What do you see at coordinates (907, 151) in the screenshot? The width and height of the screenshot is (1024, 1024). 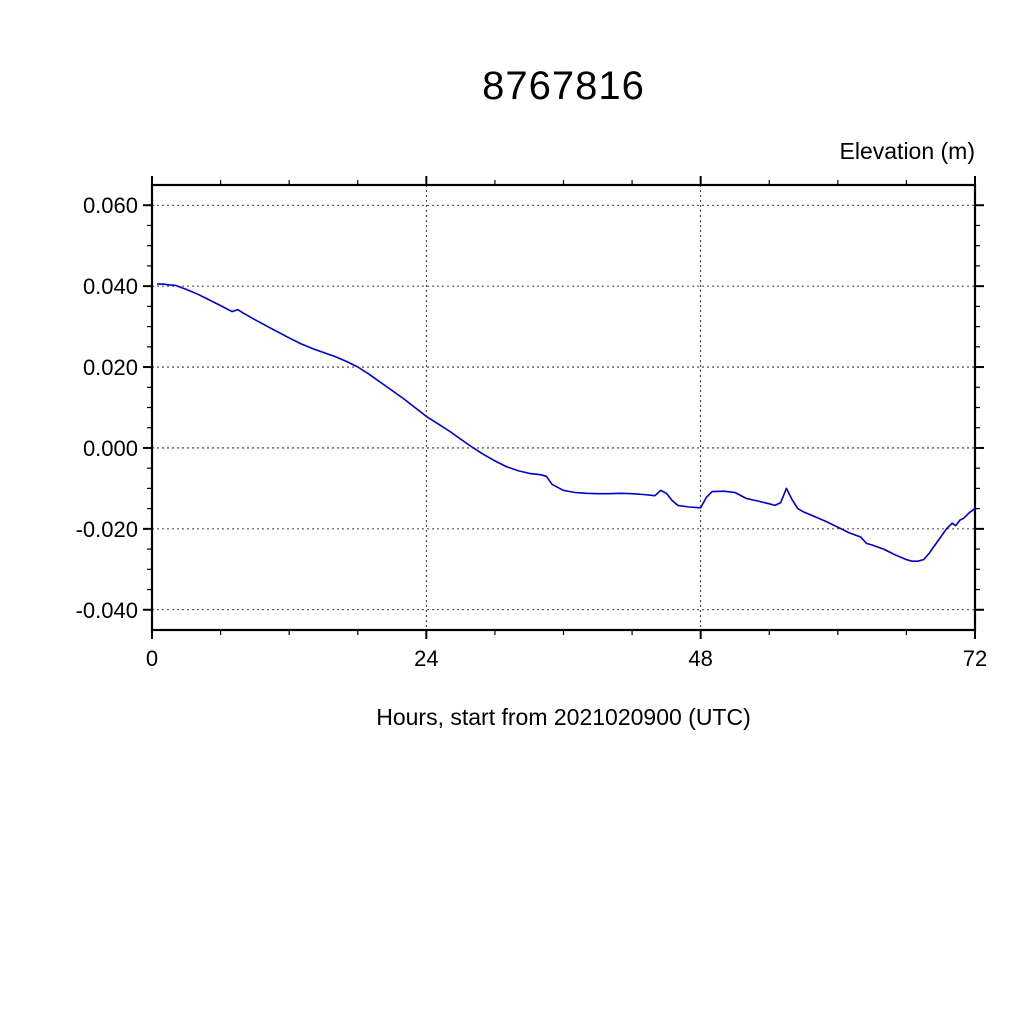 I see `y-axis-title: Elevation (m)` at bounding box center [907, 151].